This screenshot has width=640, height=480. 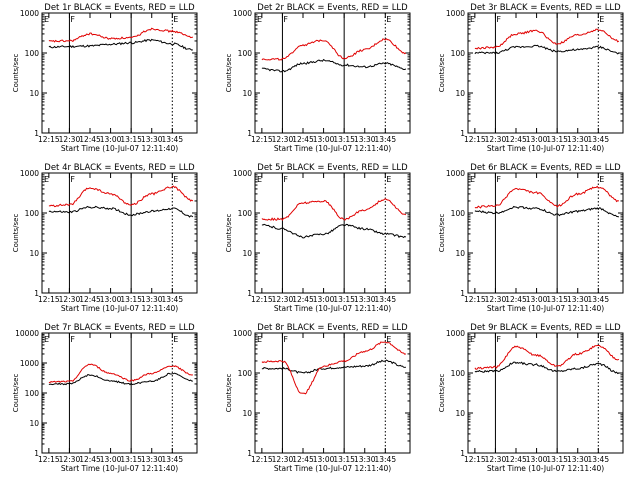 What do you see at coordinates (119, 168) in the screenshot?
I see `chart-title: Det 4r BLACK = Events, RED = LLD` at bounding box center [119, 168].